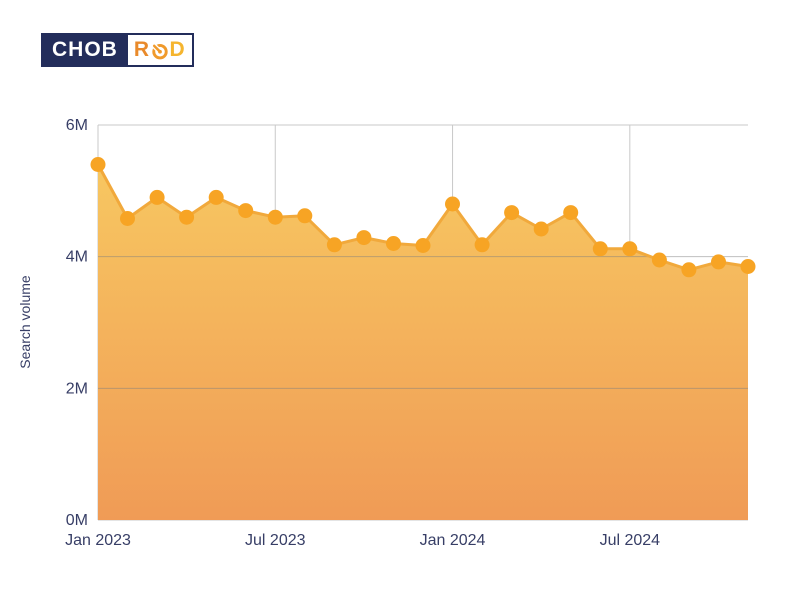  What do you see at coordinates (98, 540) in the screenshot?
I see `x-tick-label: Jan 2023` at bounding box center [98, 540].